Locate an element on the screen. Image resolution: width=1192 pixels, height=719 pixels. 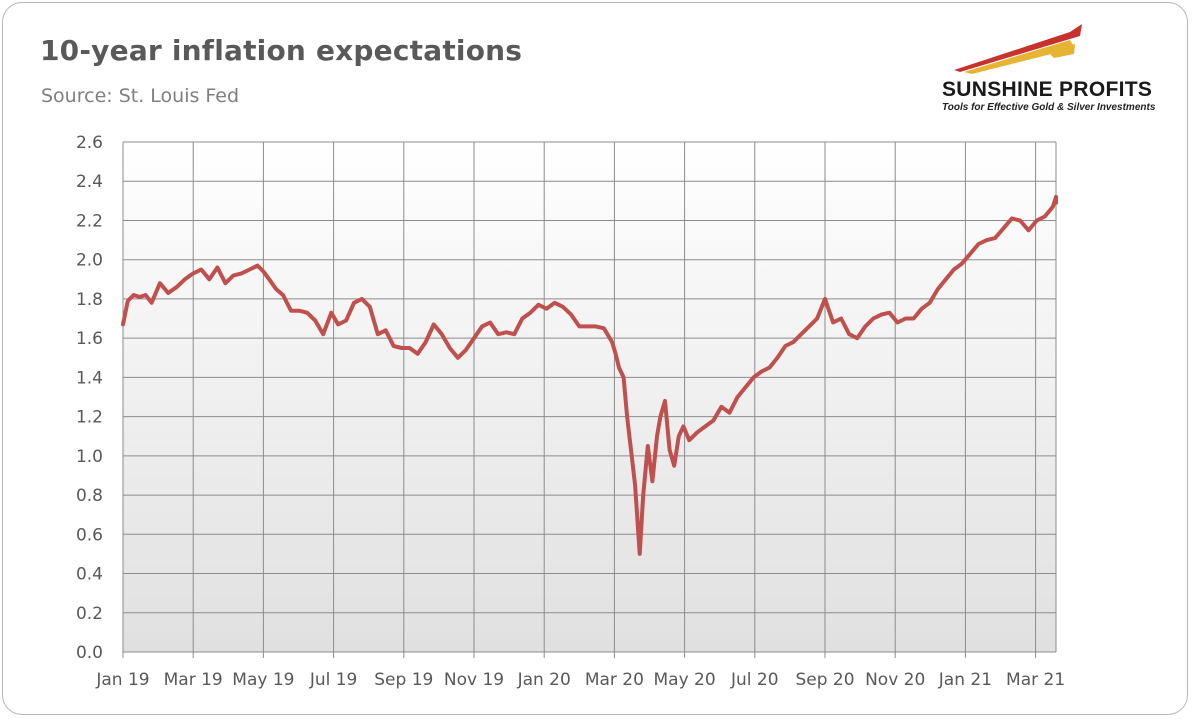
chart-title: 10-year inflation expectations is located at coordinates (281, 50).